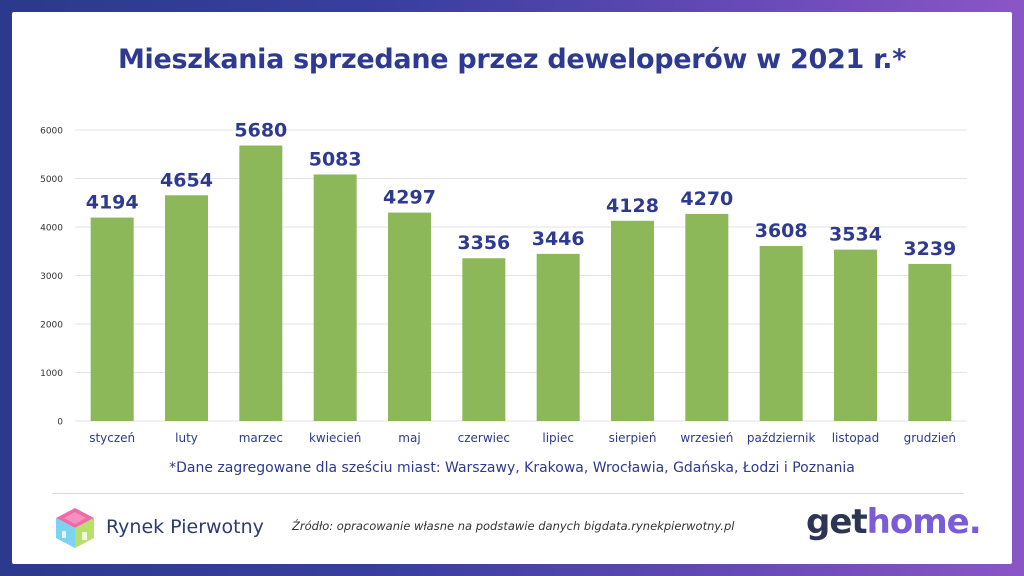 The width and height of the screenshot is (1024, 576). Describe the element at coordinates (409, 198) in the screenshot. I see `data-label: 4297` at that location.